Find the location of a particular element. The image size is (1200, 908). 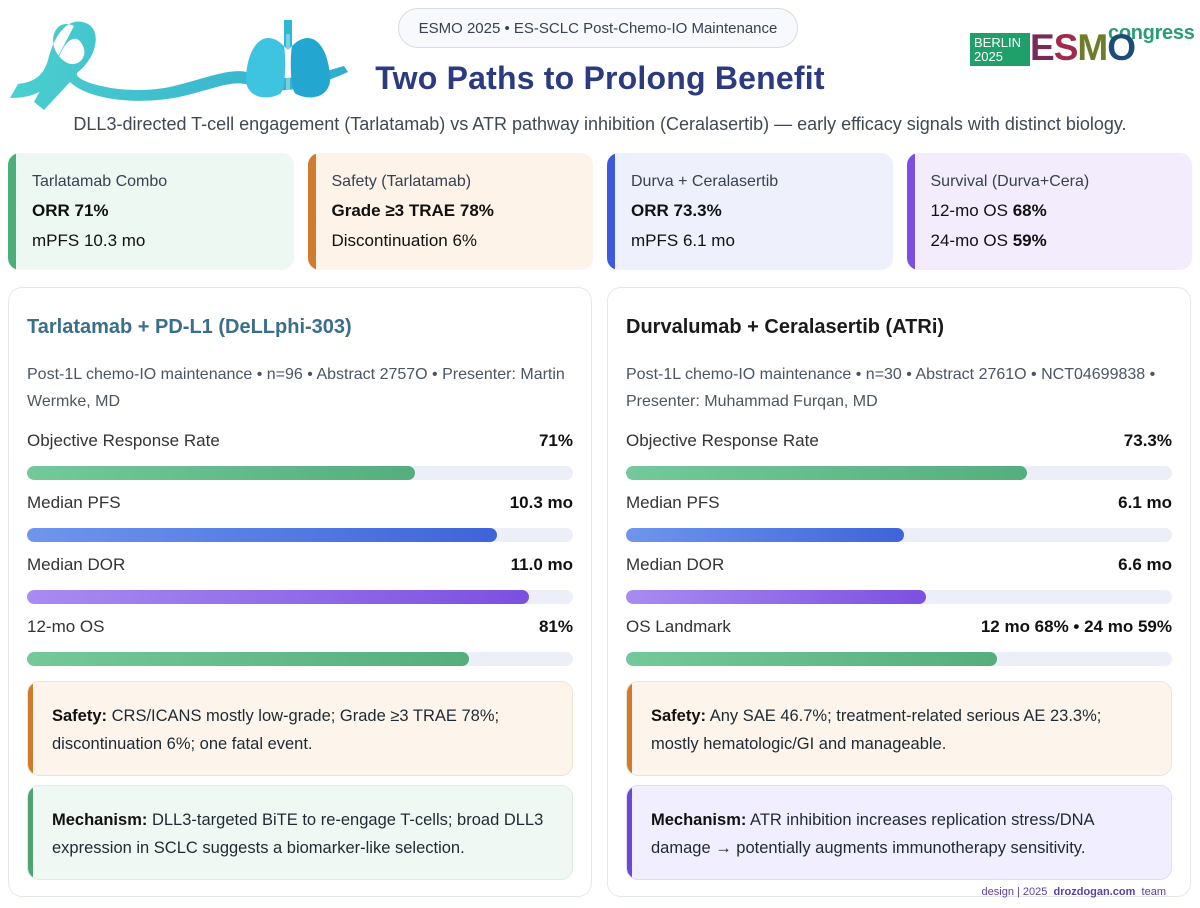

card-line-1: ORR 73.3% is located at coordinates (676, 210).